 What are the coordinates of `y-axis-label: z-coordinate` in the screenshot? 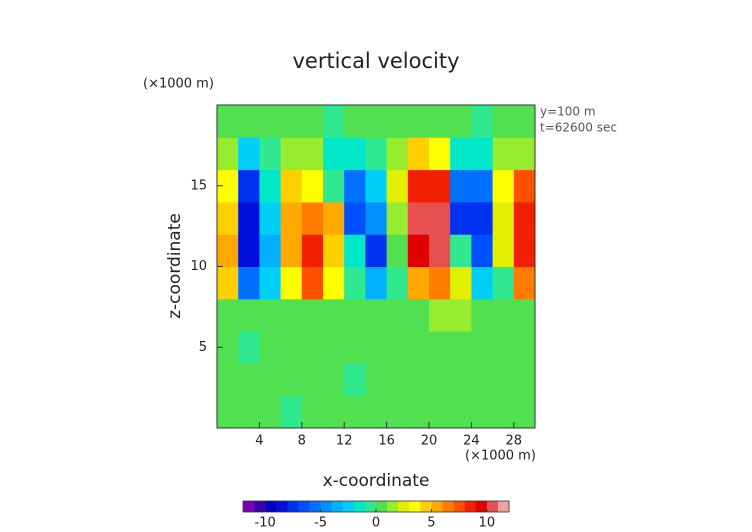 It's located at (175, 266).